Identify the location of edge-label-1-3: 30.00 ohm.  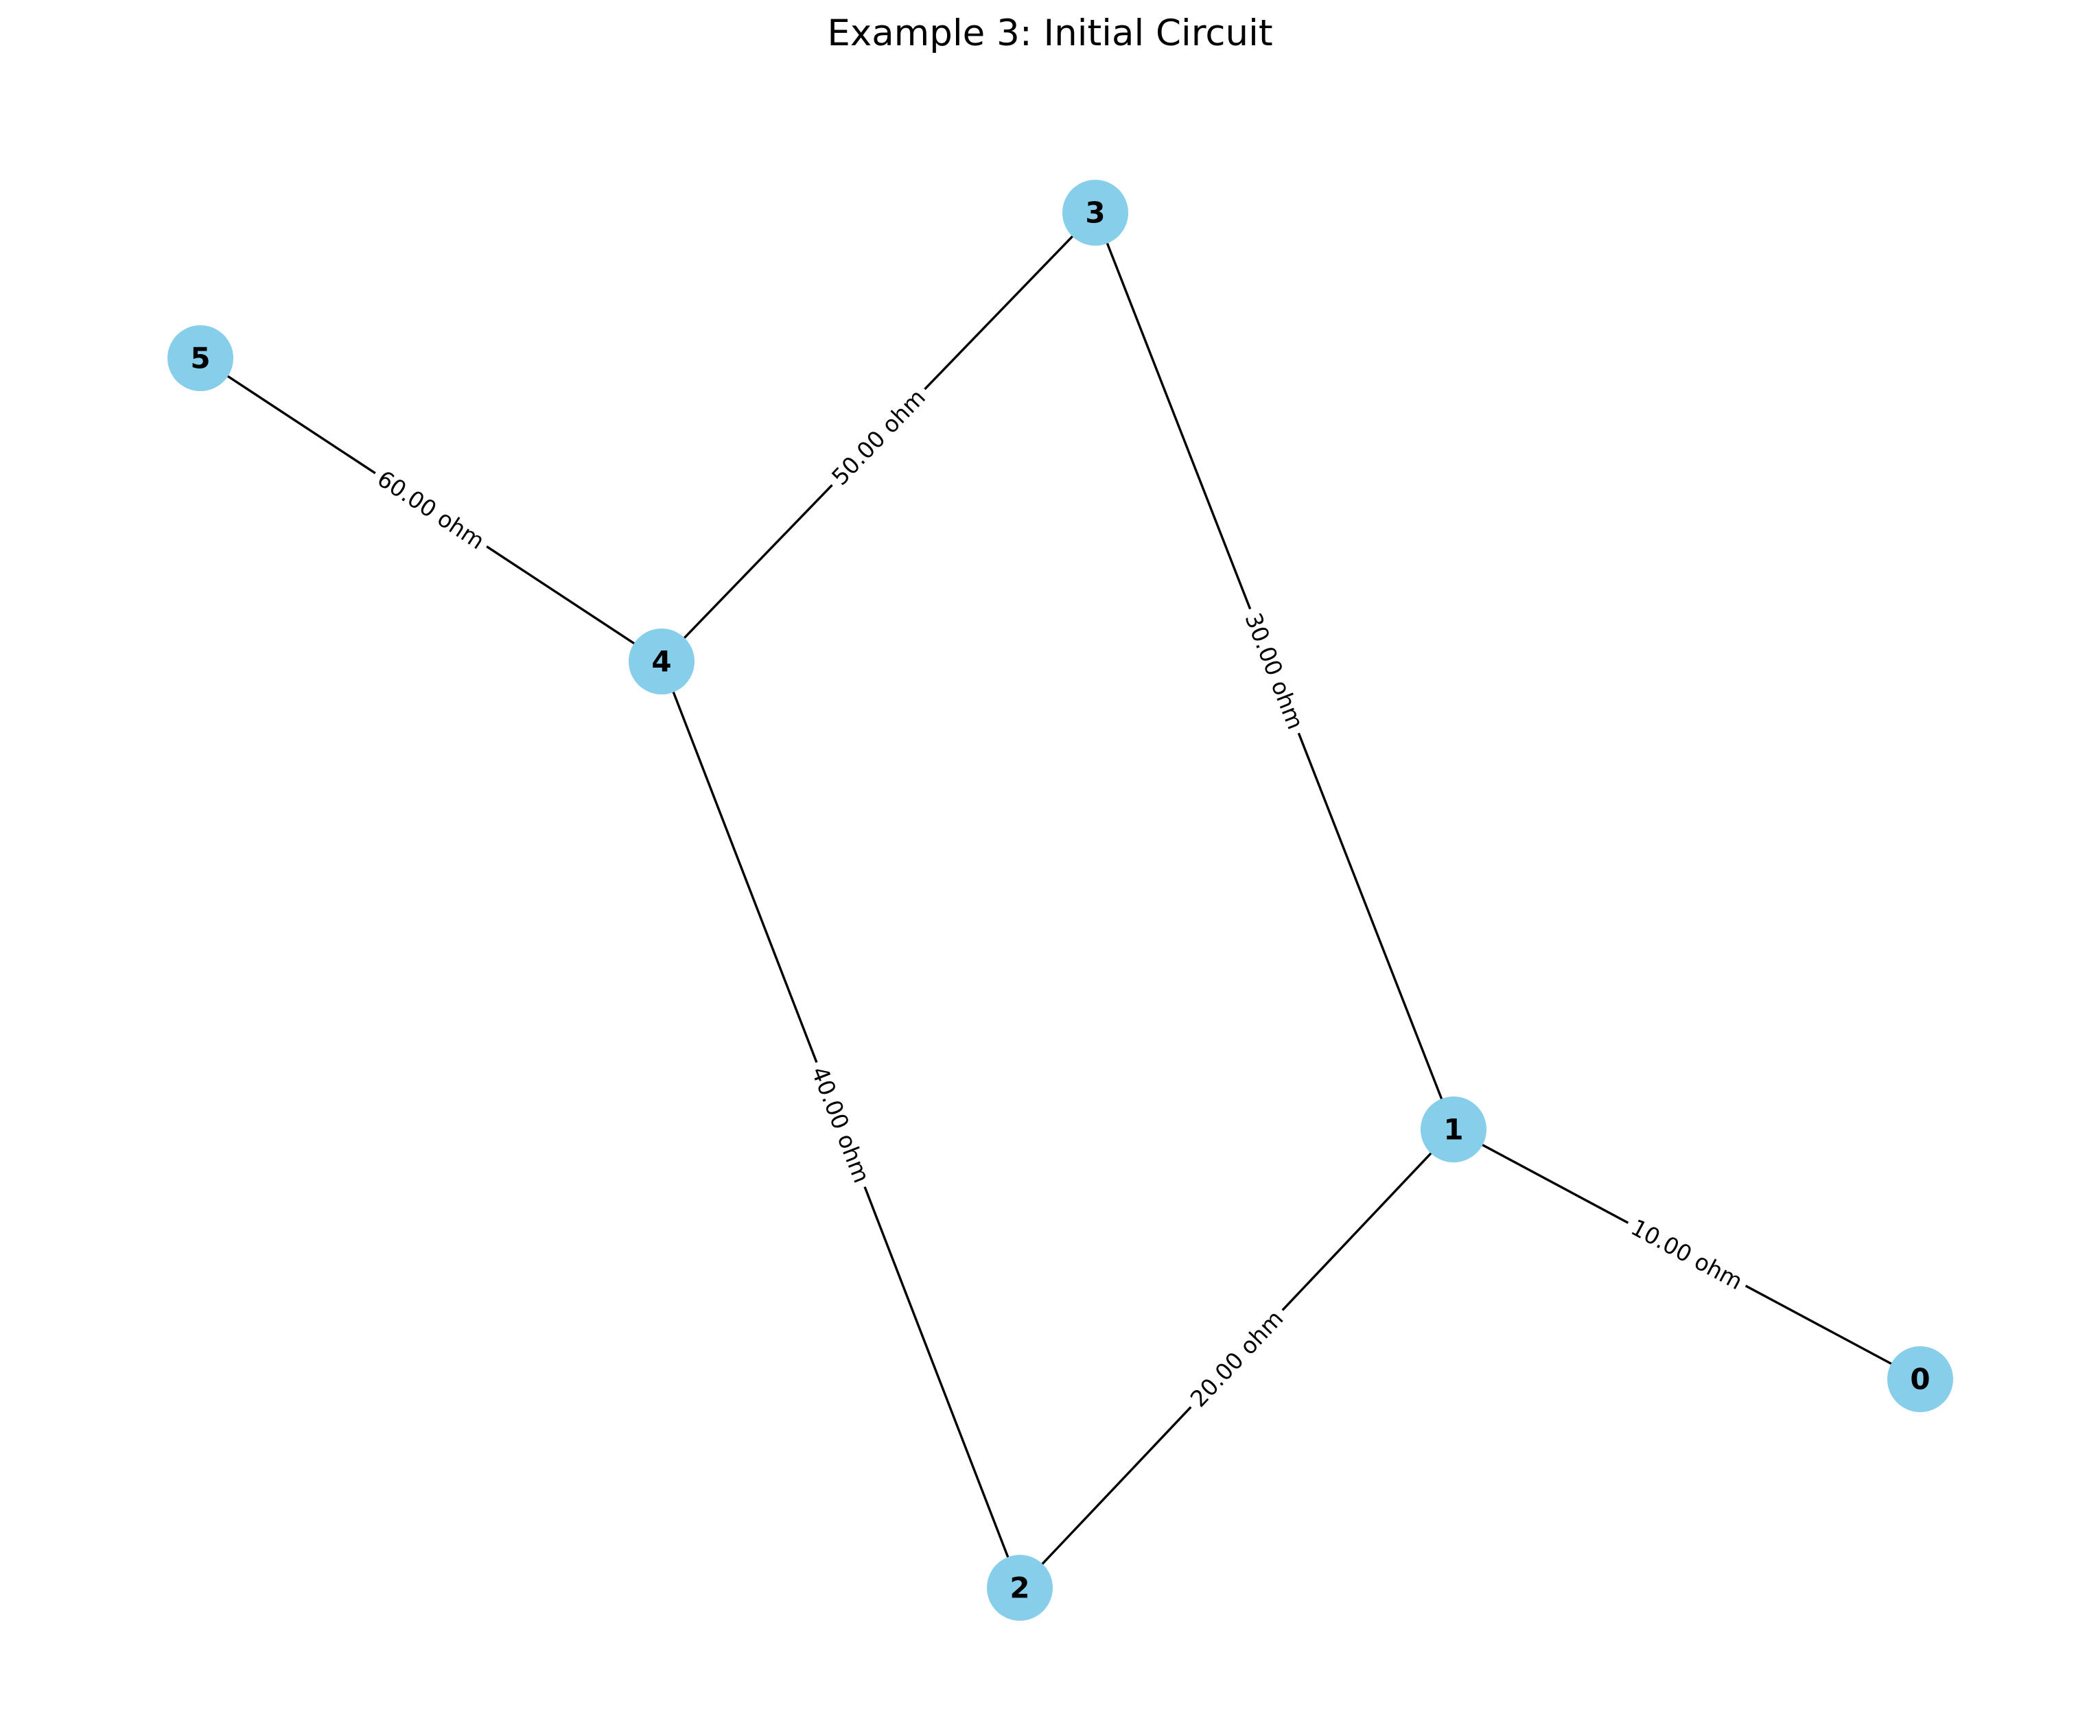
(1274, 671).